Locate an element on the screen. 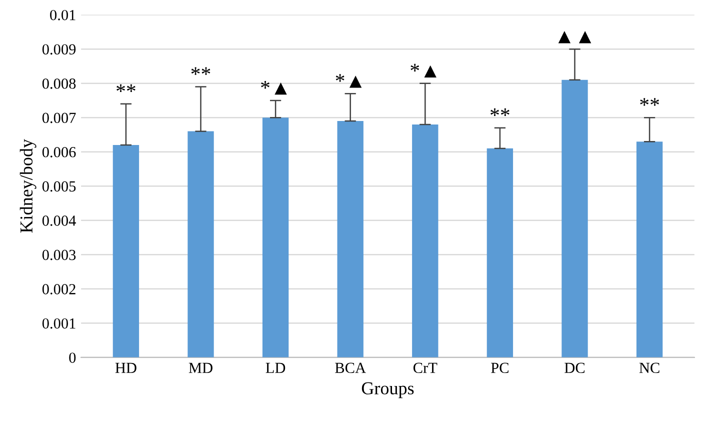 The width and height of the screenshot is (705, 423). y-tick-label: 0.002 is located at coordinates (59, 289).